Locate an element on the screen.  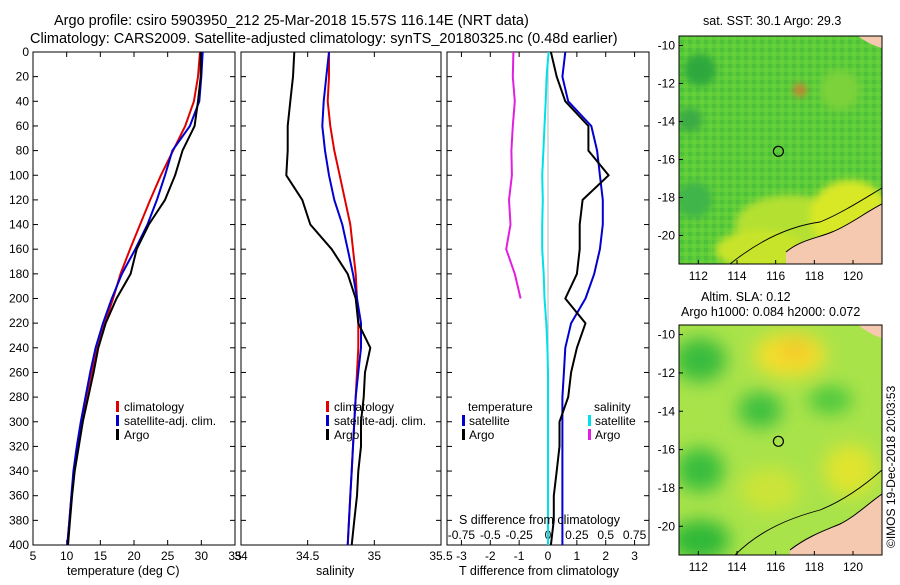
x-tick-label: 35.5 is located at coordinates (441, 556).